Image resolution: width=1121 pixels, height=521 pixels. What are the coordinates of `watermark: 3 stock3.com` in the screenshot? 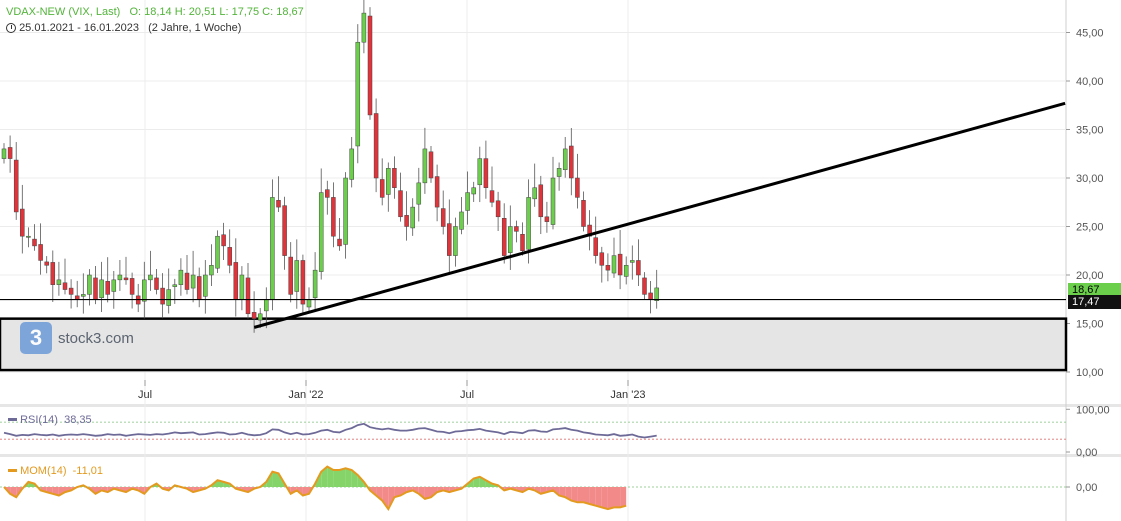 It's located at (77, 338).